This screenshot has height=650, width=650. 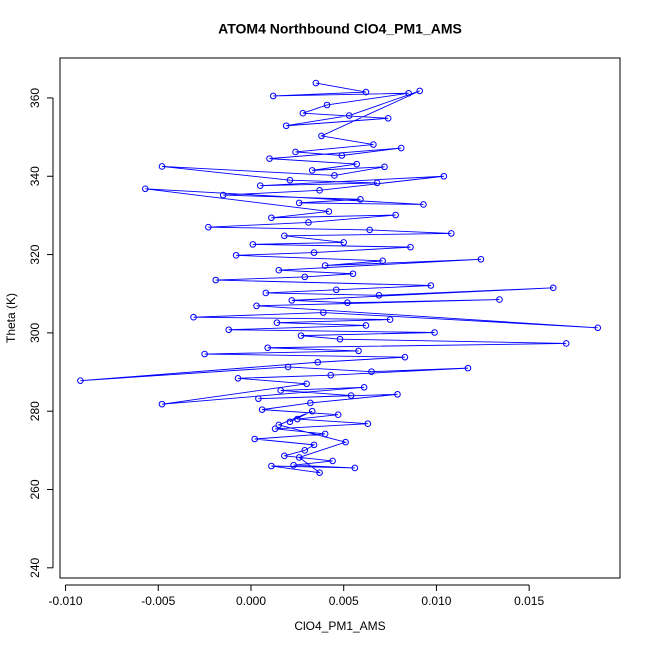 What do you see at coordinates (339, 626) in the screenshot?
I see `x-axis-label: ClO4_PM1_AMS` at bounding box center [339, 626].